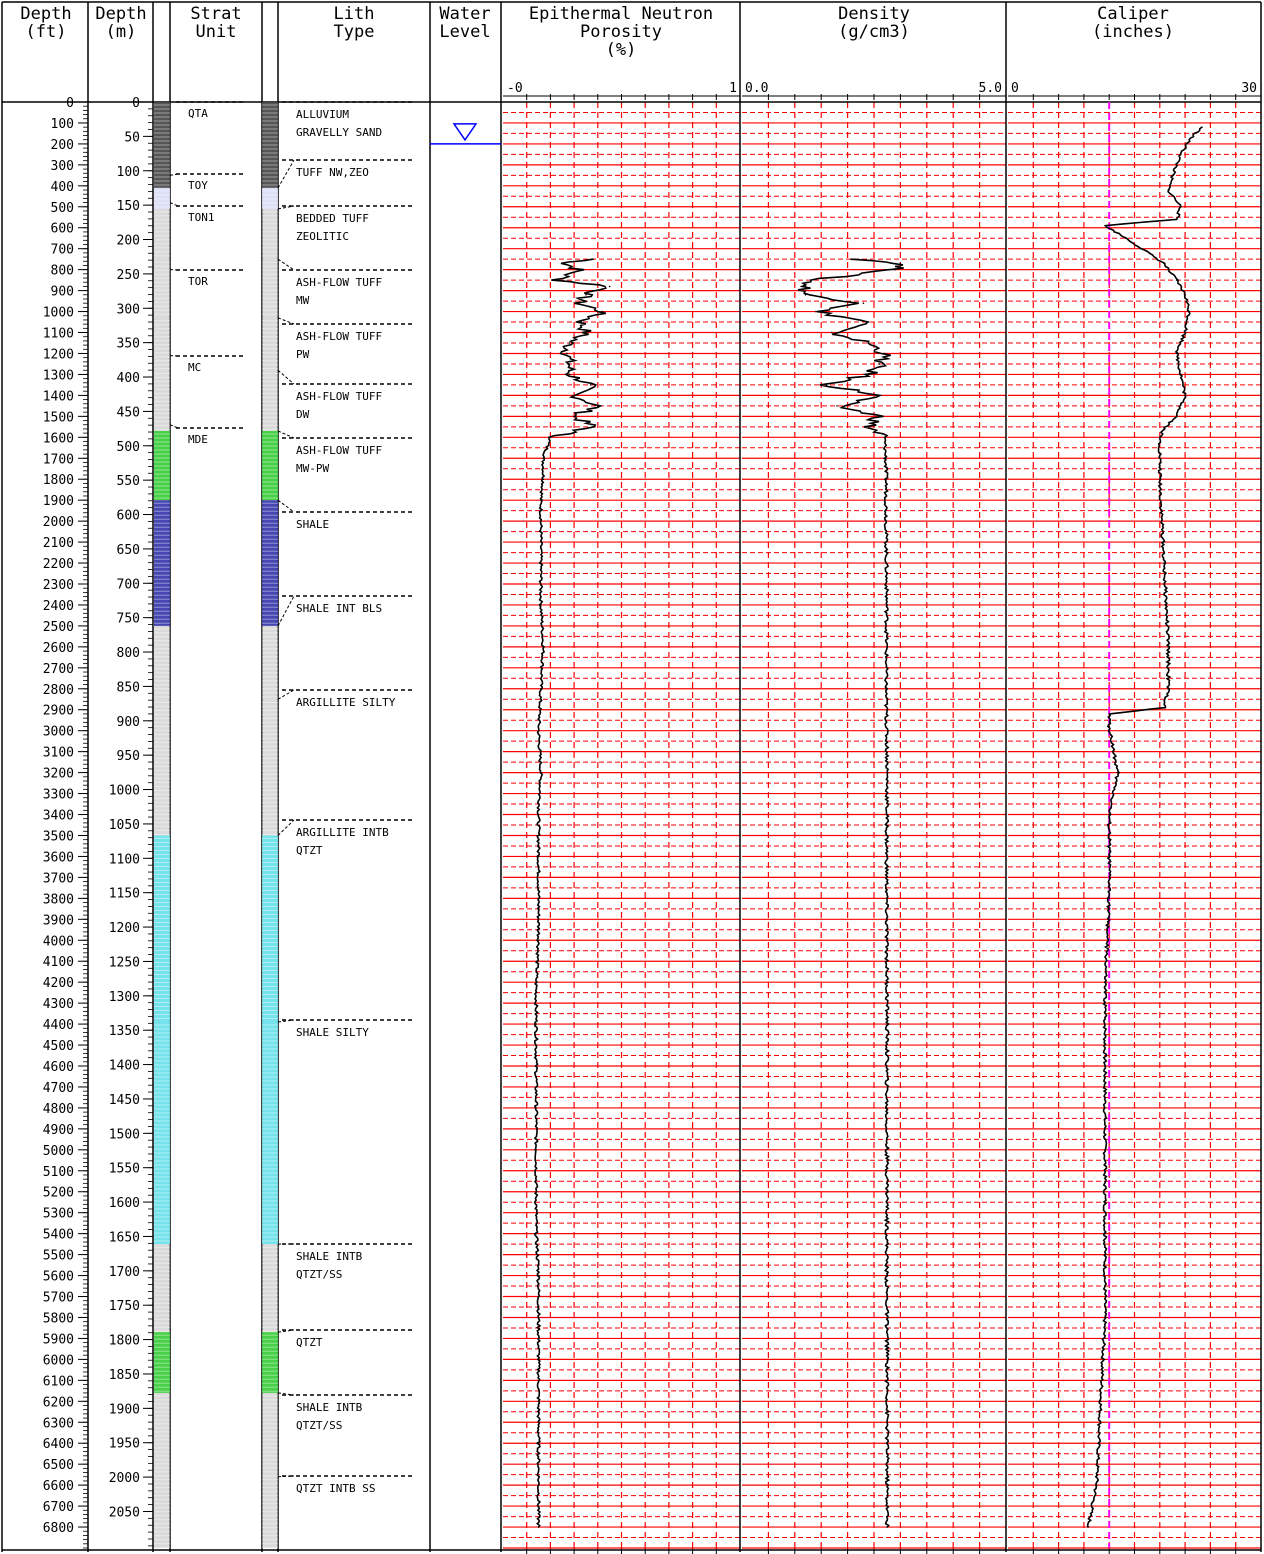 This screenshot has height=1554, width=1264. What do you see at coordinates (339, 608) in the screenshot?
I see `lith-label: SHALE INT BLS` at bounding box center [339, 608].